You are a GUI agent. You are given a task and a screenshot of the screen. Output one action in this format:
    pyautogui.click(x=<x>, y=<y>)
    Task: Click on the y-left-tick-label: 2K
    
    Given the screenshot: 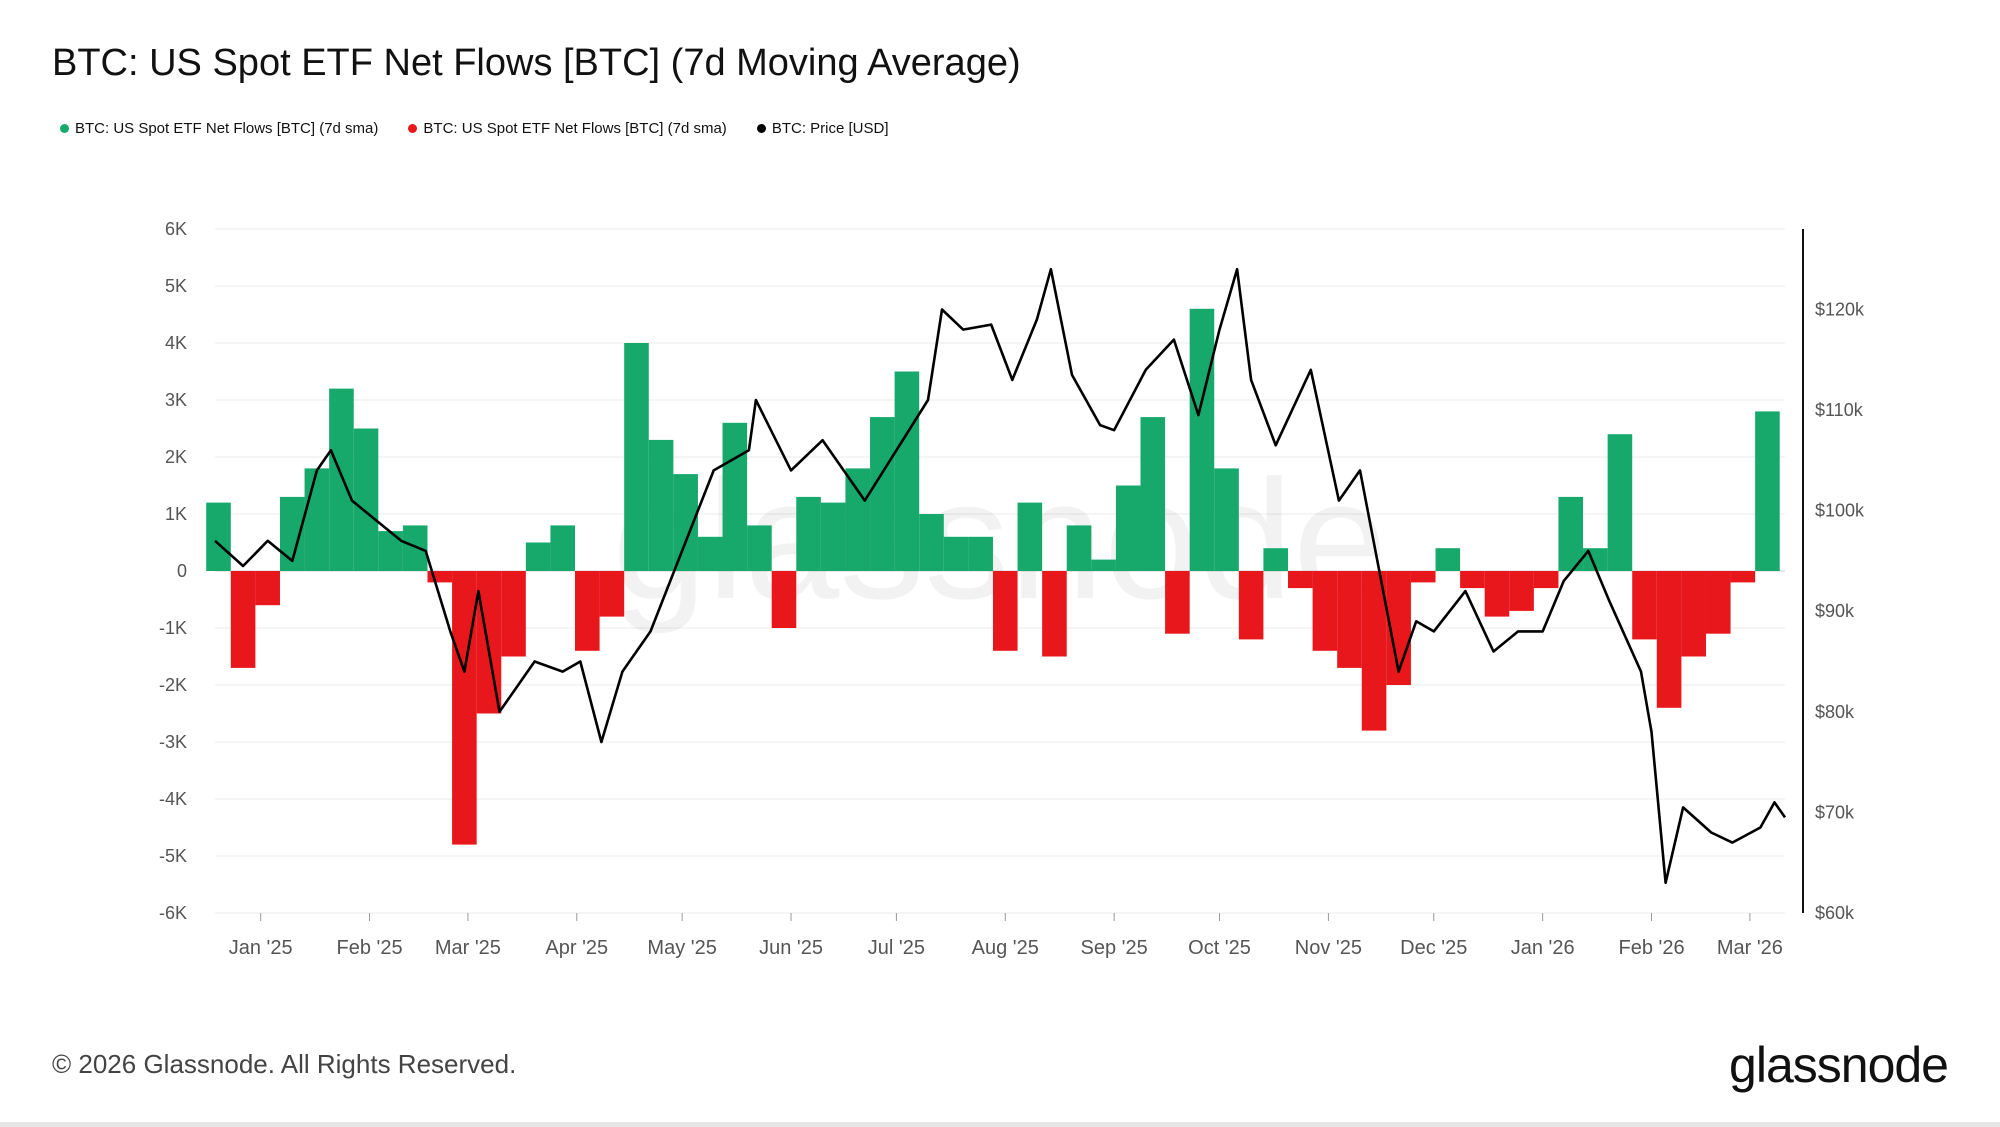 What is the action you would take?
    pyautogui.click(x=176, y=457)
    